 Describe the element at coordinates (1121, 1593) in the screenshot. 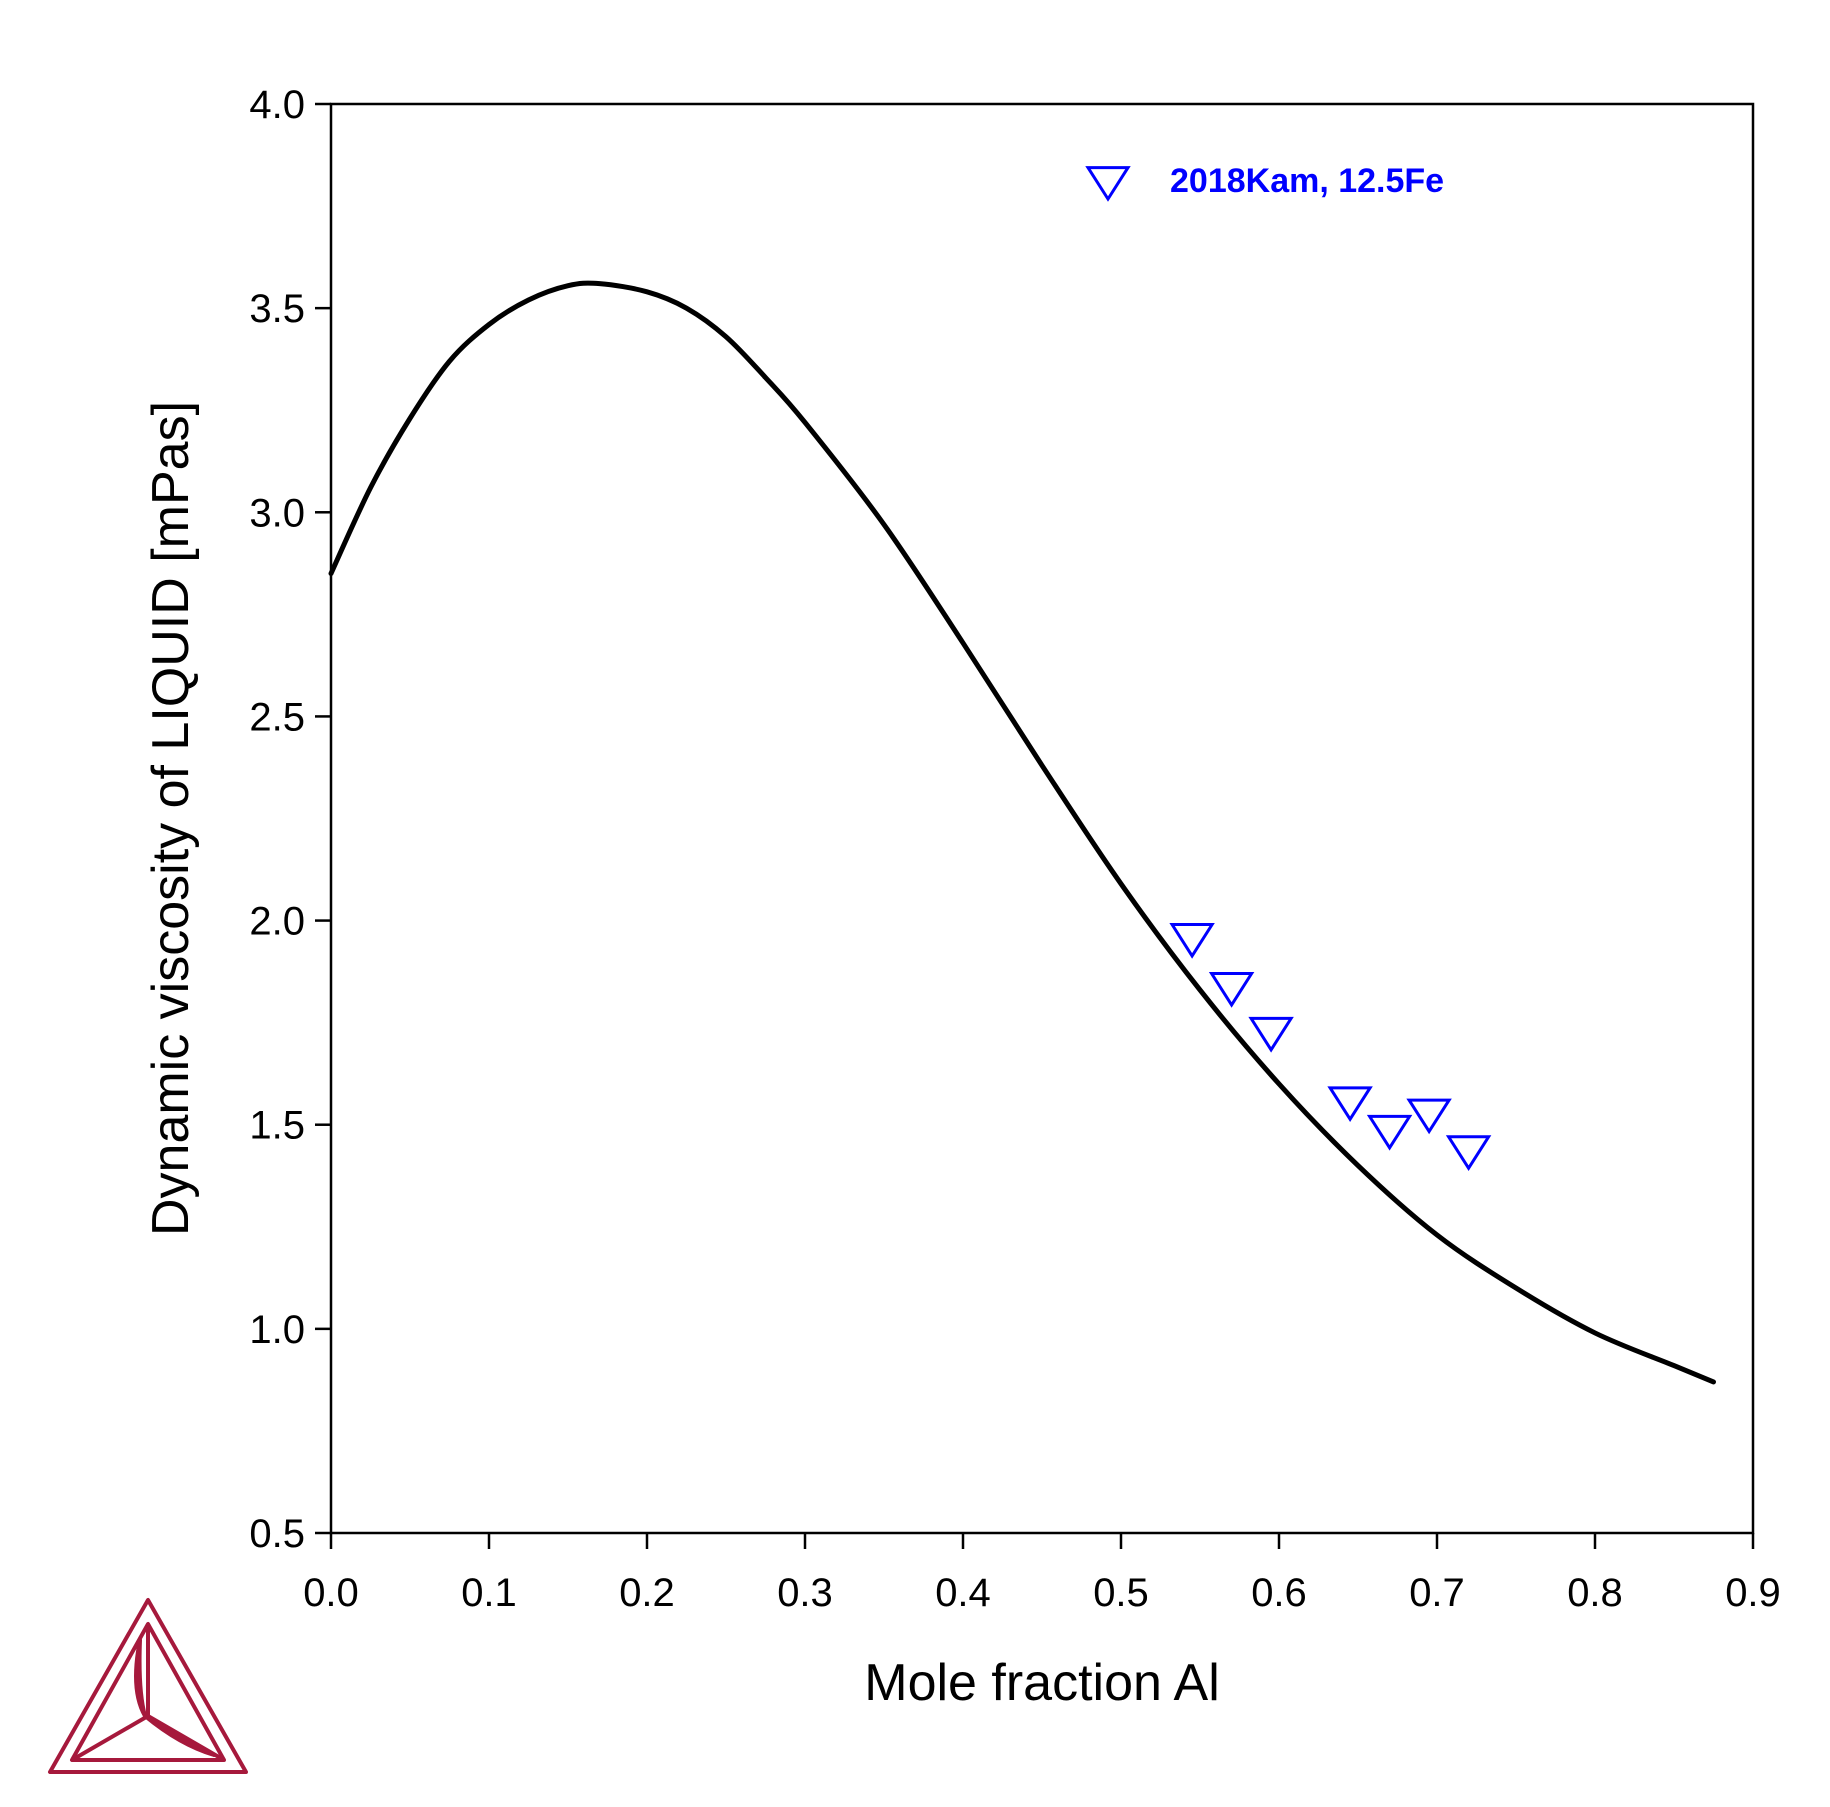

I see `x-tick-label: 0.5` at that location.